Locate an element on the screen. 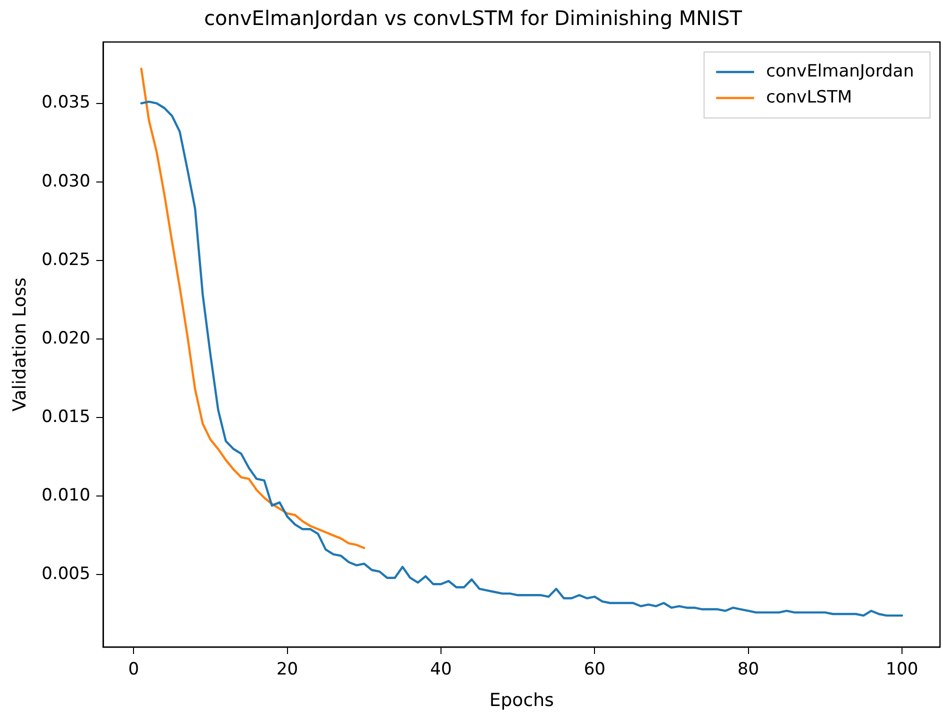 The height and width of the screenshot is (720, 943). x-tick-label: 0 is located at coordinates (134, 670).